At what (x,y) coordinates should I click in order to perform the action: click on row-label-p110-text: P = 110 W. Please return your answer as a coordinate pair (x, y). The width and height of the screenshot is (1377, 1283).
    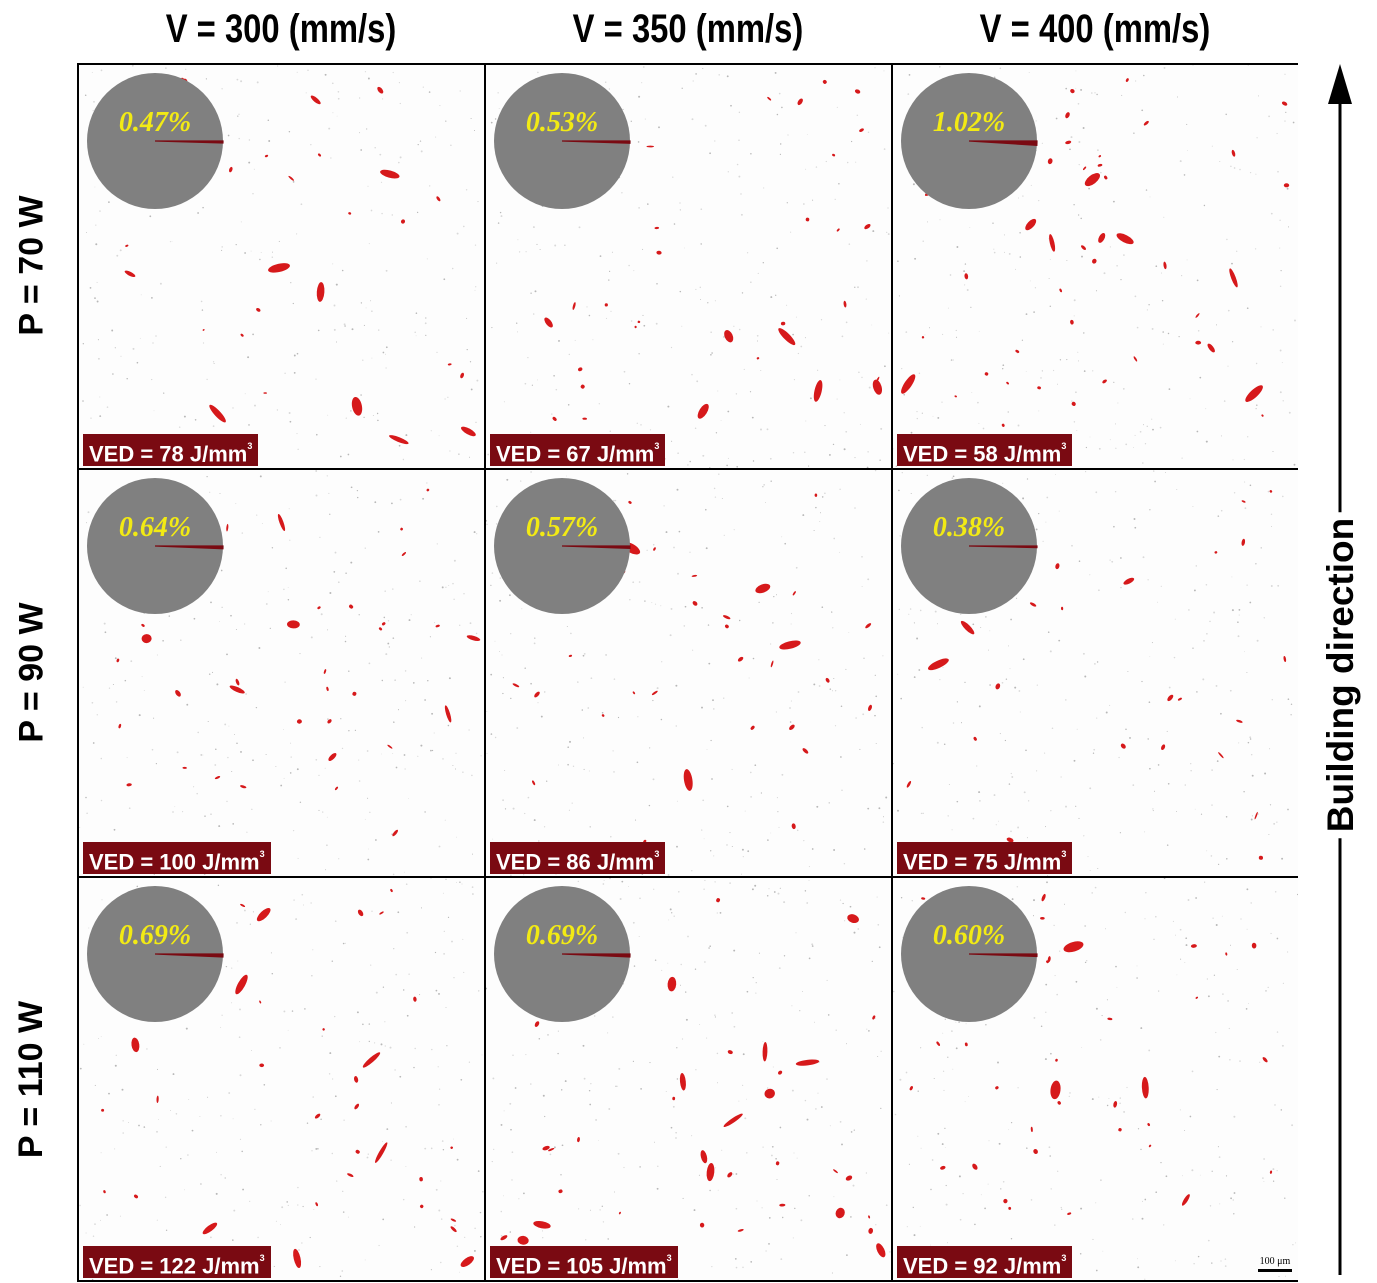
    Looking at the image, I should click on (31, 1079).